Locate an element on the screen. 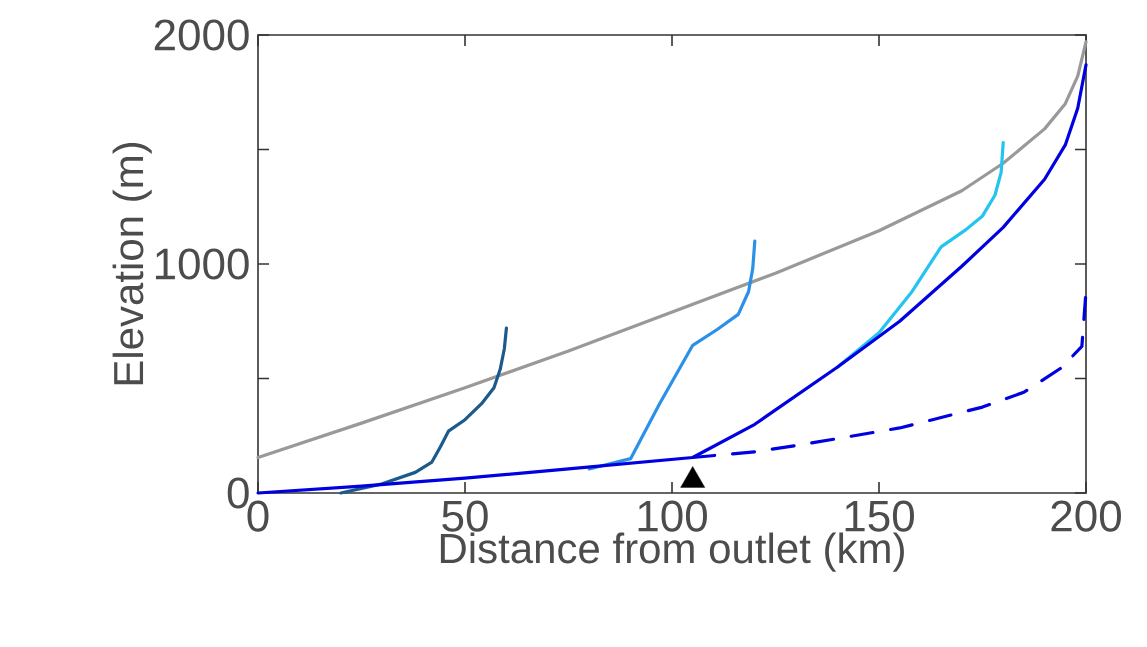 This screenshot has width=1147, height=647. x-tick-label: 150 is located at coordinates (879, 516).